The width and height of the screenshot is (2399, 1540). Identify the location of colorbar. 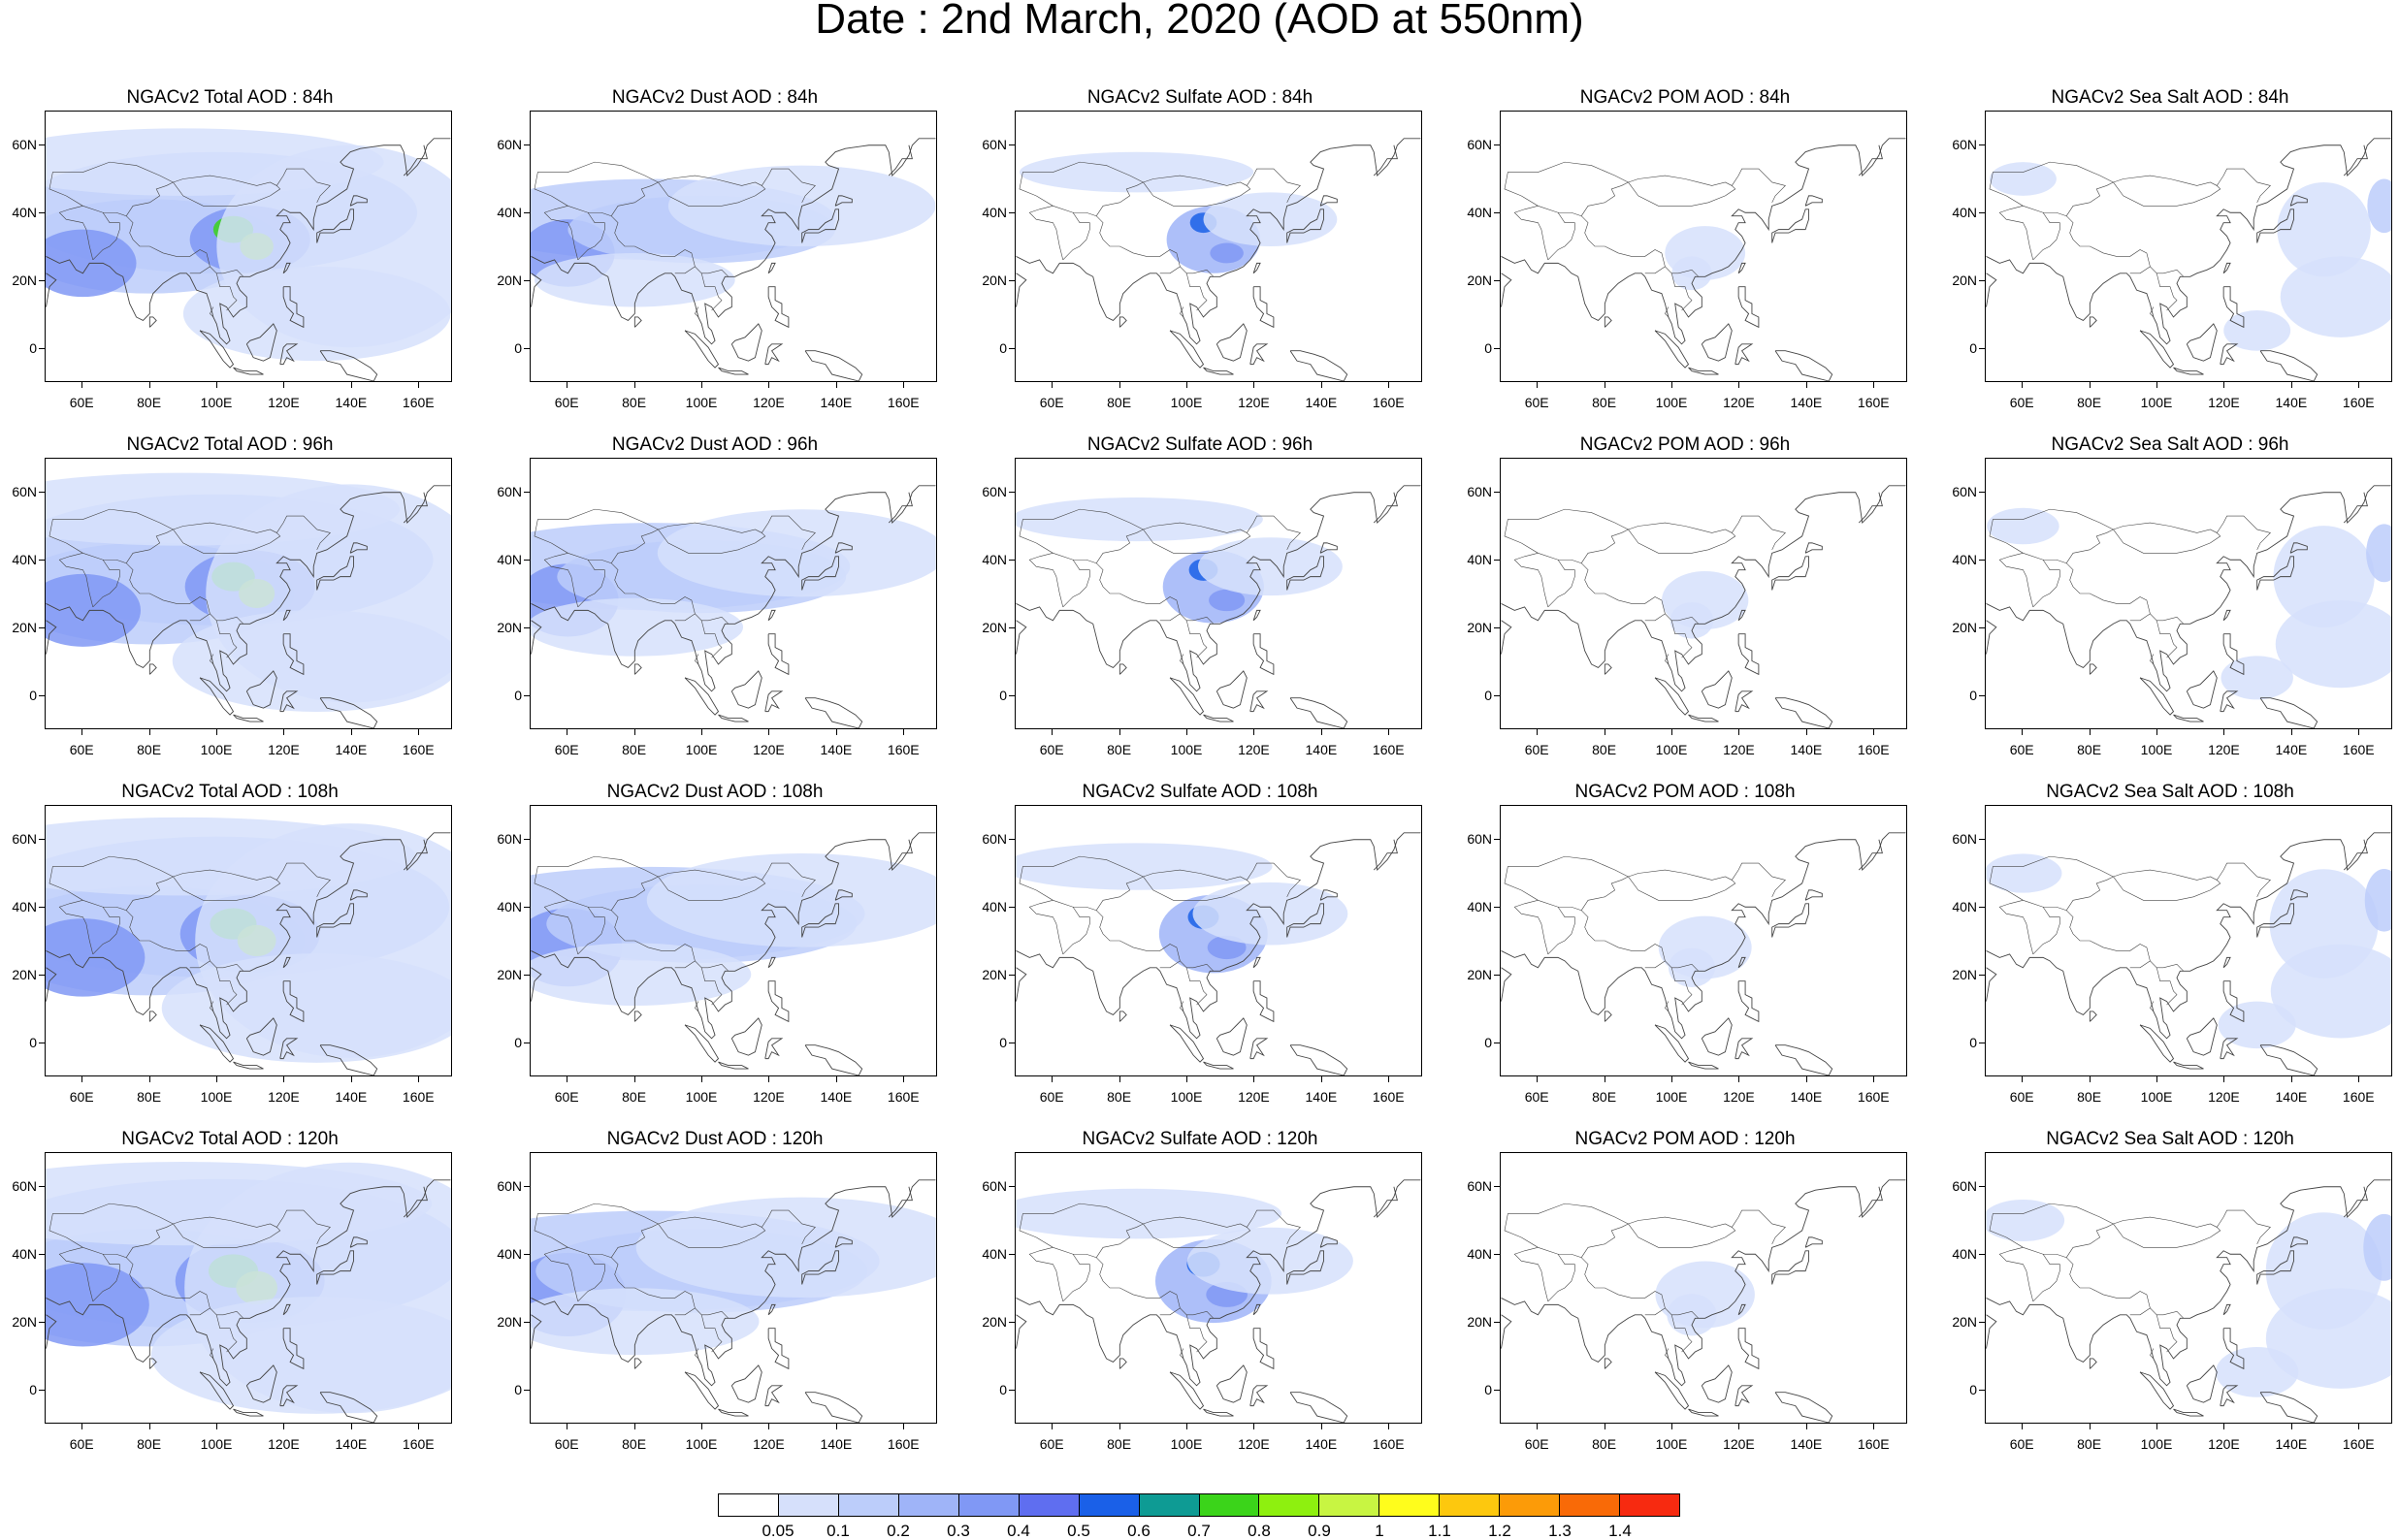
(1199, 1505).